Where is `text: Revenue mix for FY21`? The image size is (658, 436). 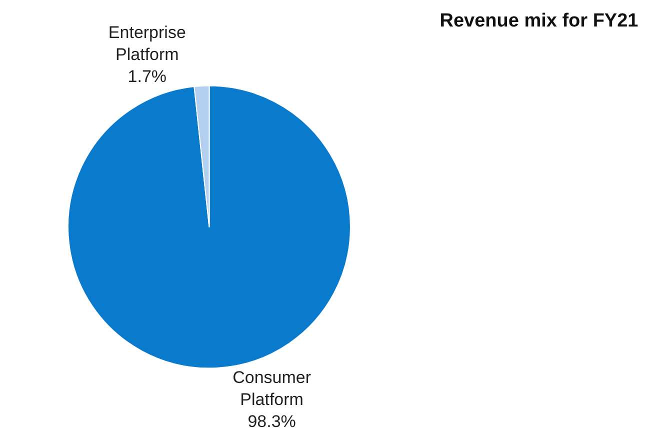
text: Revenue mix for FY21 is located at coordinates (539, 21).